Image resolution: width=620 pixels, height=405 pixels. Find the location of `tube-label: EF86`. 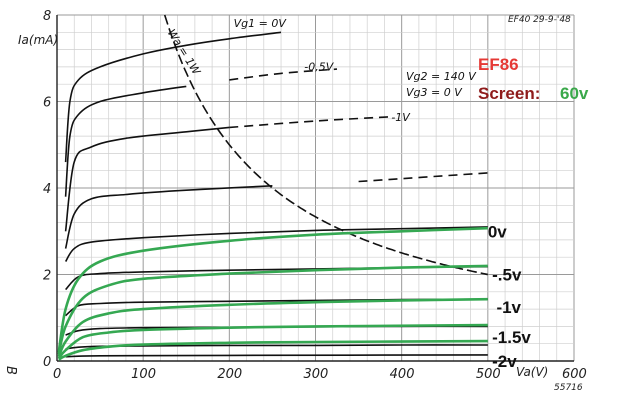

tube-label: EF86 is located at coordinates (498, 64).